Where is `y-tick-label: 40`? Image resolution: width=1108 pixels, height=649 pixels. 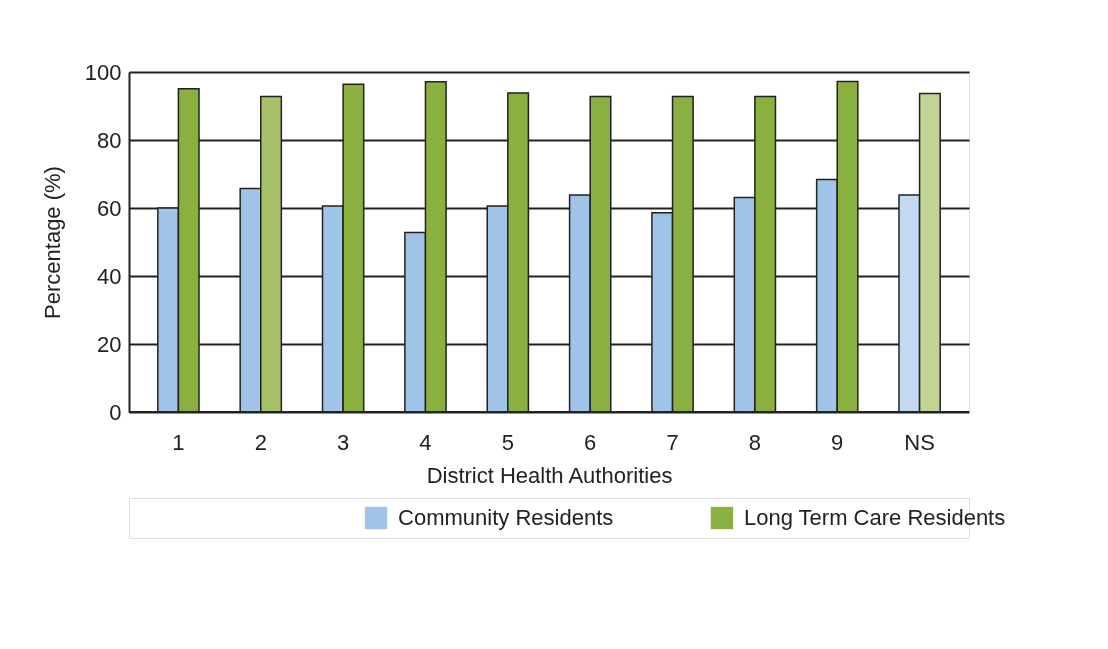
y-tick-label: 40 is located at coordinates (109, 276).